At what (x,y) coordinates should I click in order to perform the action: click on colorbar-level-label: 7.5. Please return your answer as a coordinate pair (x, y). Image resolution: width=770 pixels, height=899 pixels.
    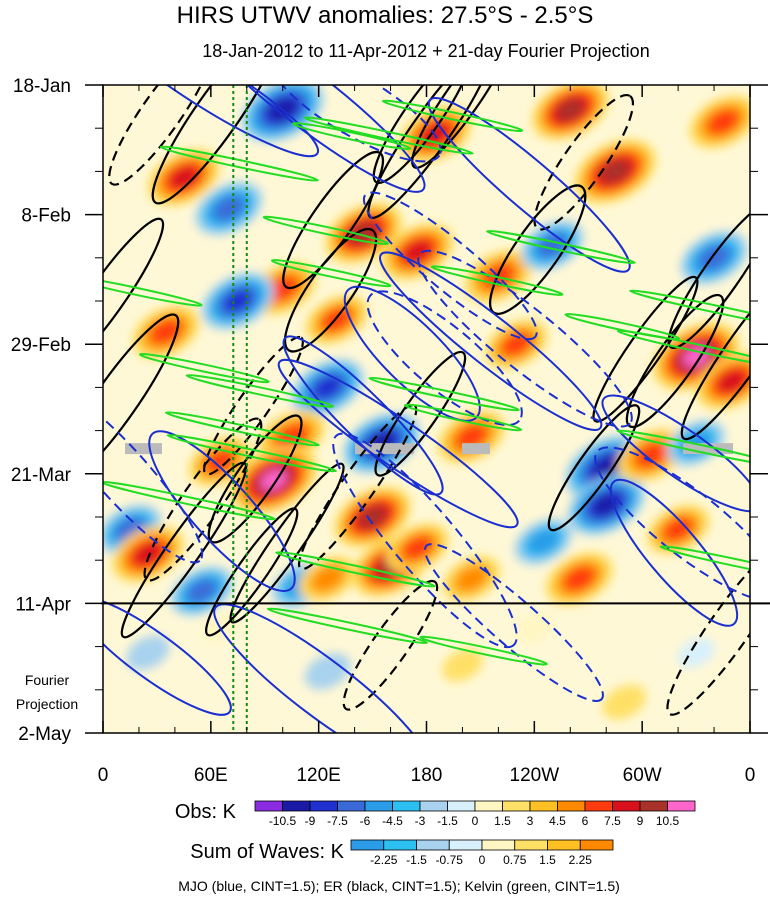
    Looking at the image, I should click on (612, 821).